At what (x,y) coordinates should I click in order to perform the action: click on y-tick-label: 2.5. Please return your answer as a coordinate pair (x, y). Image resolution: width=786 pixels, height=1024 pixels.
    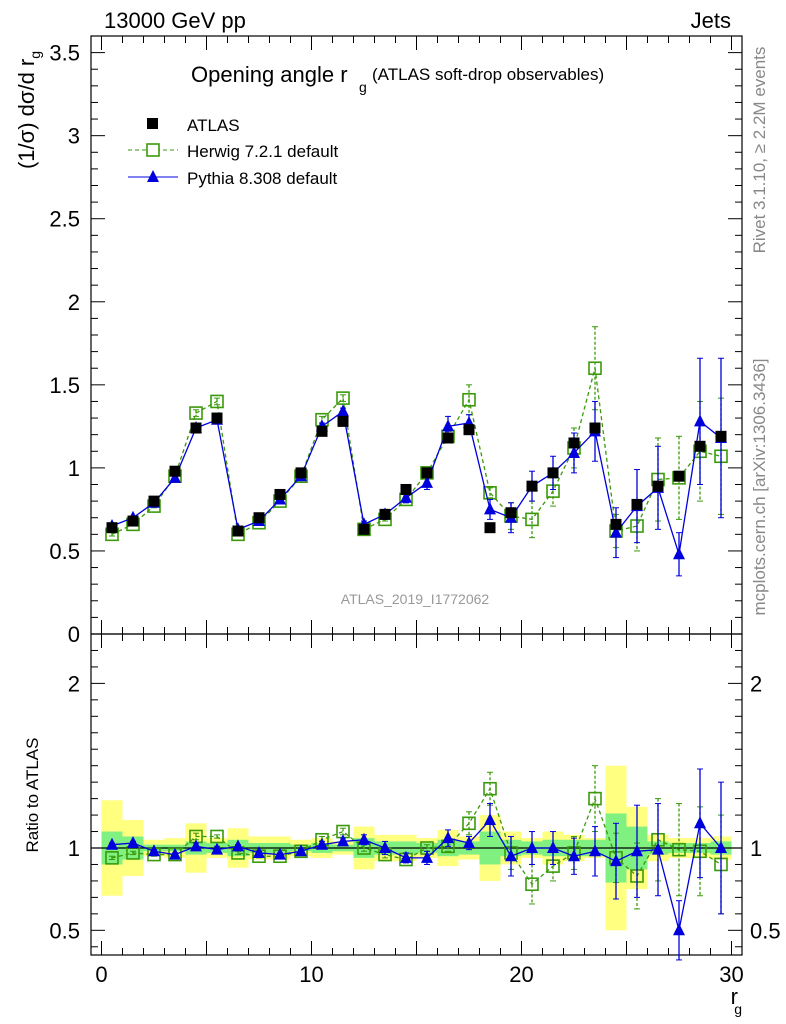
    Looking at the image, I should click on (64, 219).